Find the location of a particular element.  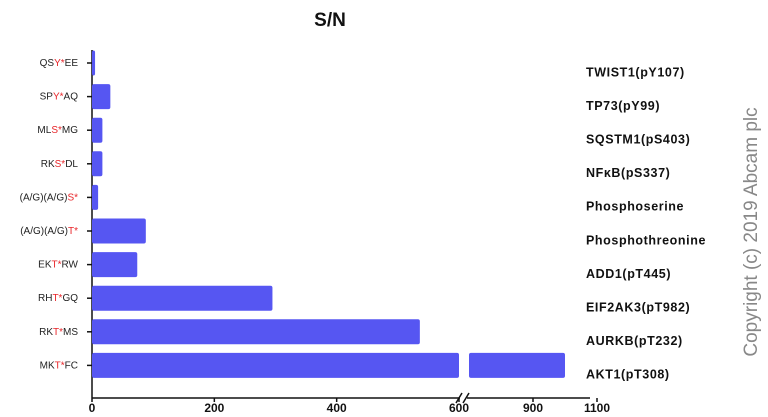

y-tick-label: MKT*FC is located at coordinates (59, 365).